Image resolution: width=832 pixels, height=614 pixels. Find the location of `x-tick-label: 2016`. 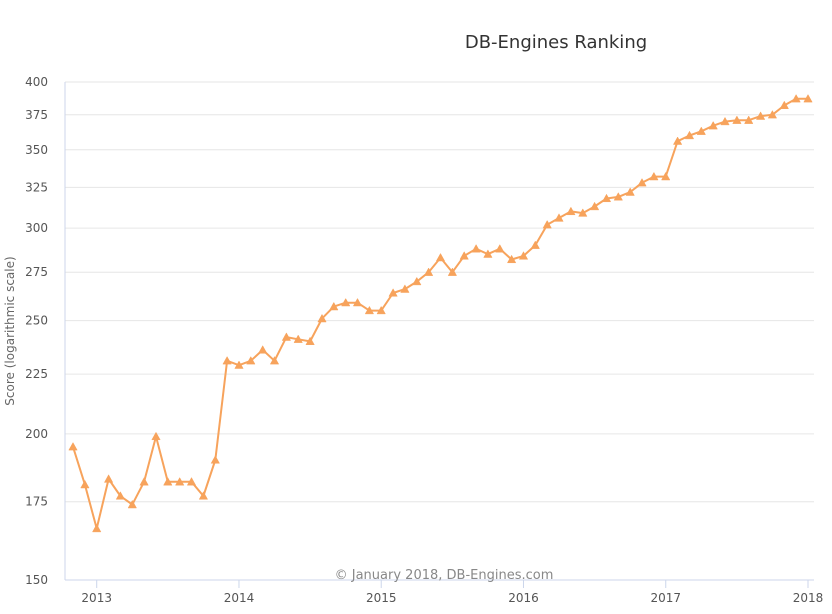

x-tick-label: 2016 is located at coordinates (523, 598).